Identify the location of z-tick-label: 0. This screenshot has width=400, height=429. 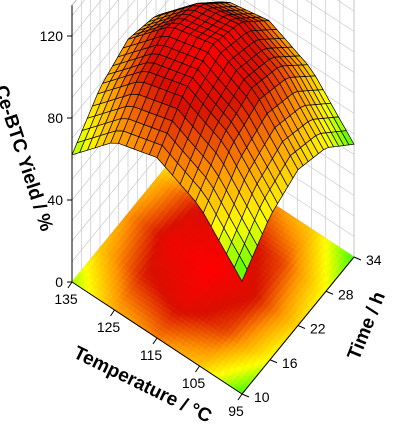
(59, 282).